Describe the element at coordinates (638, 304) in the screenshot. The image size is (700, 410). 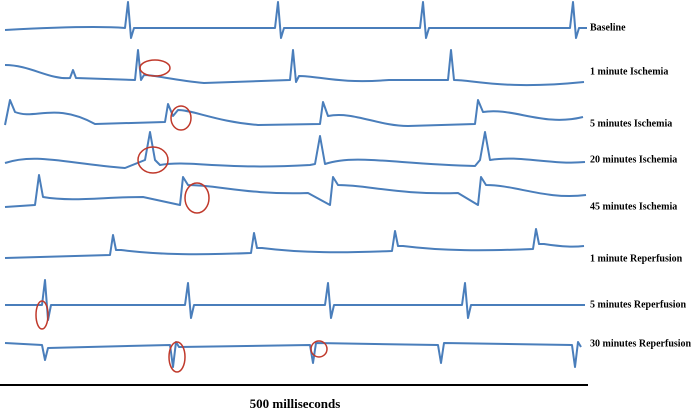
I see `trace-label: 5 minutes Reperfusion` at that location.